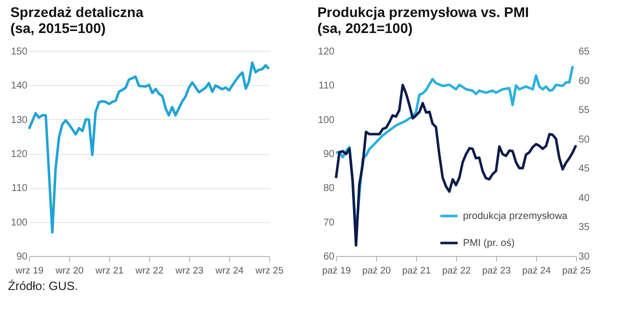  What do you see at coordinates (536, 271) in the screenshot?
I see `x-tick-label: paź 24` at bounding box center [536, 271].